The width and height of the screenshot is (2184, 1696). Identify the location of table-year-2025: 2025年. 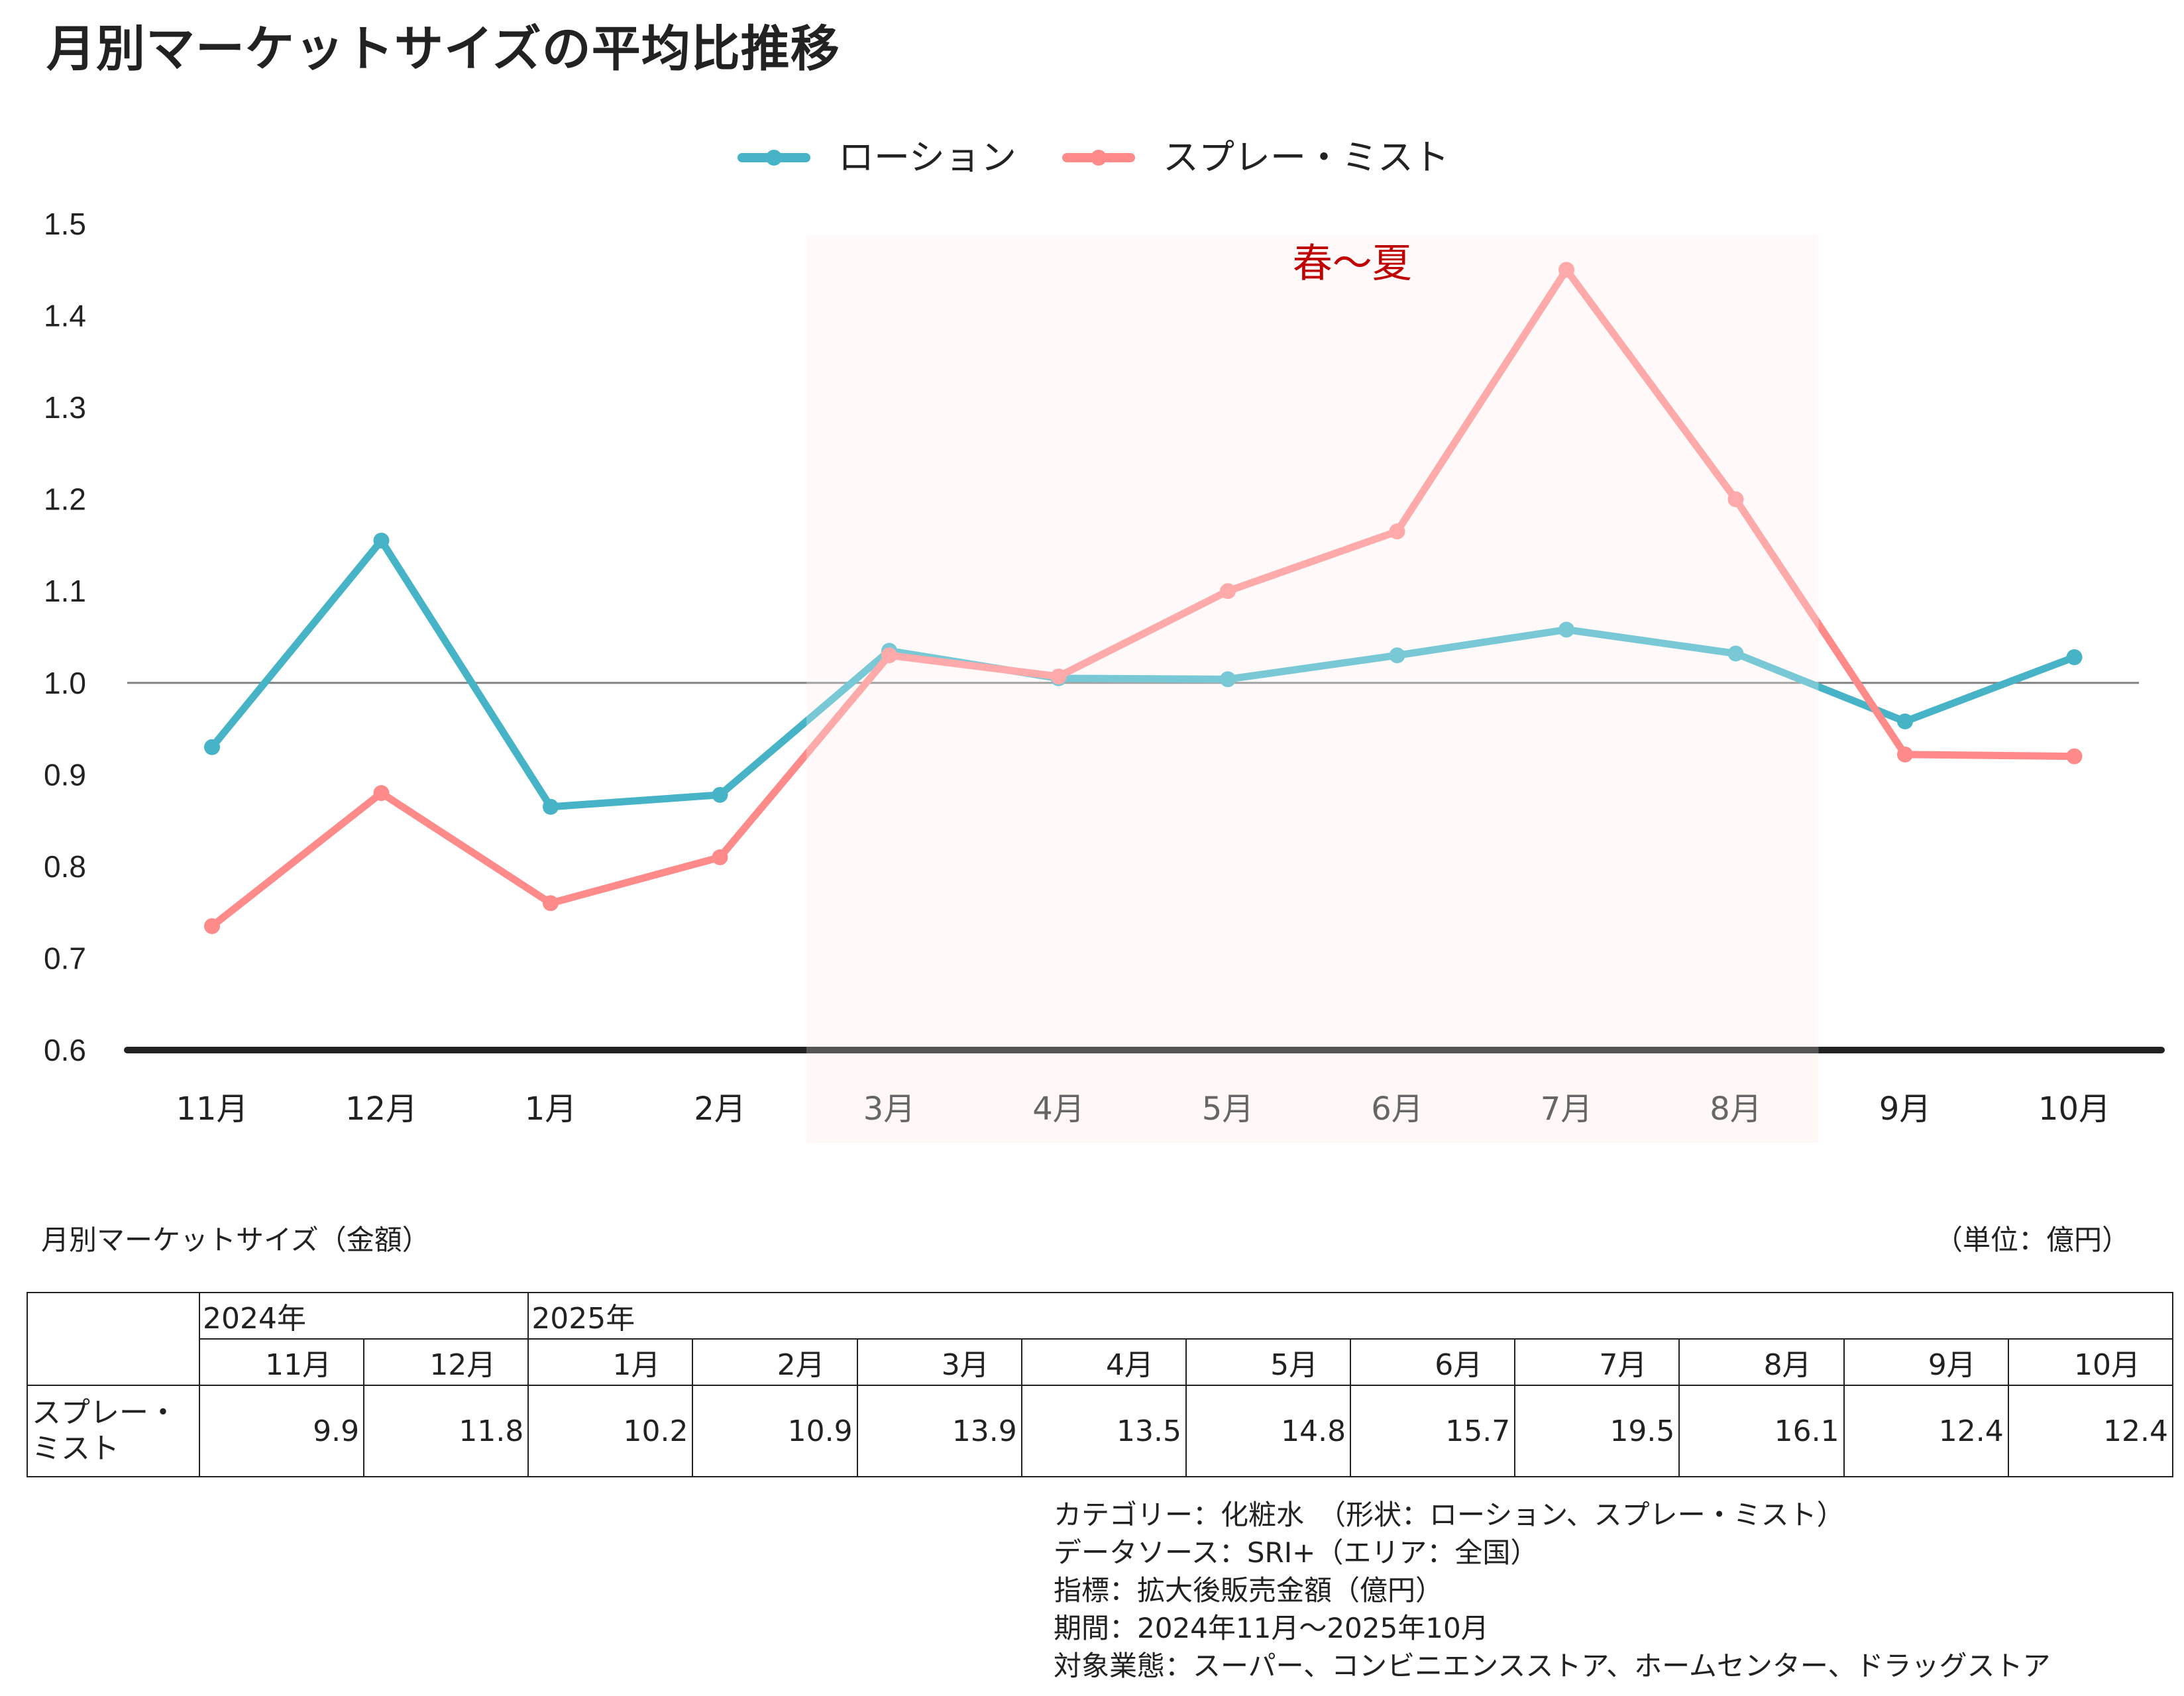
(1350, 1316).